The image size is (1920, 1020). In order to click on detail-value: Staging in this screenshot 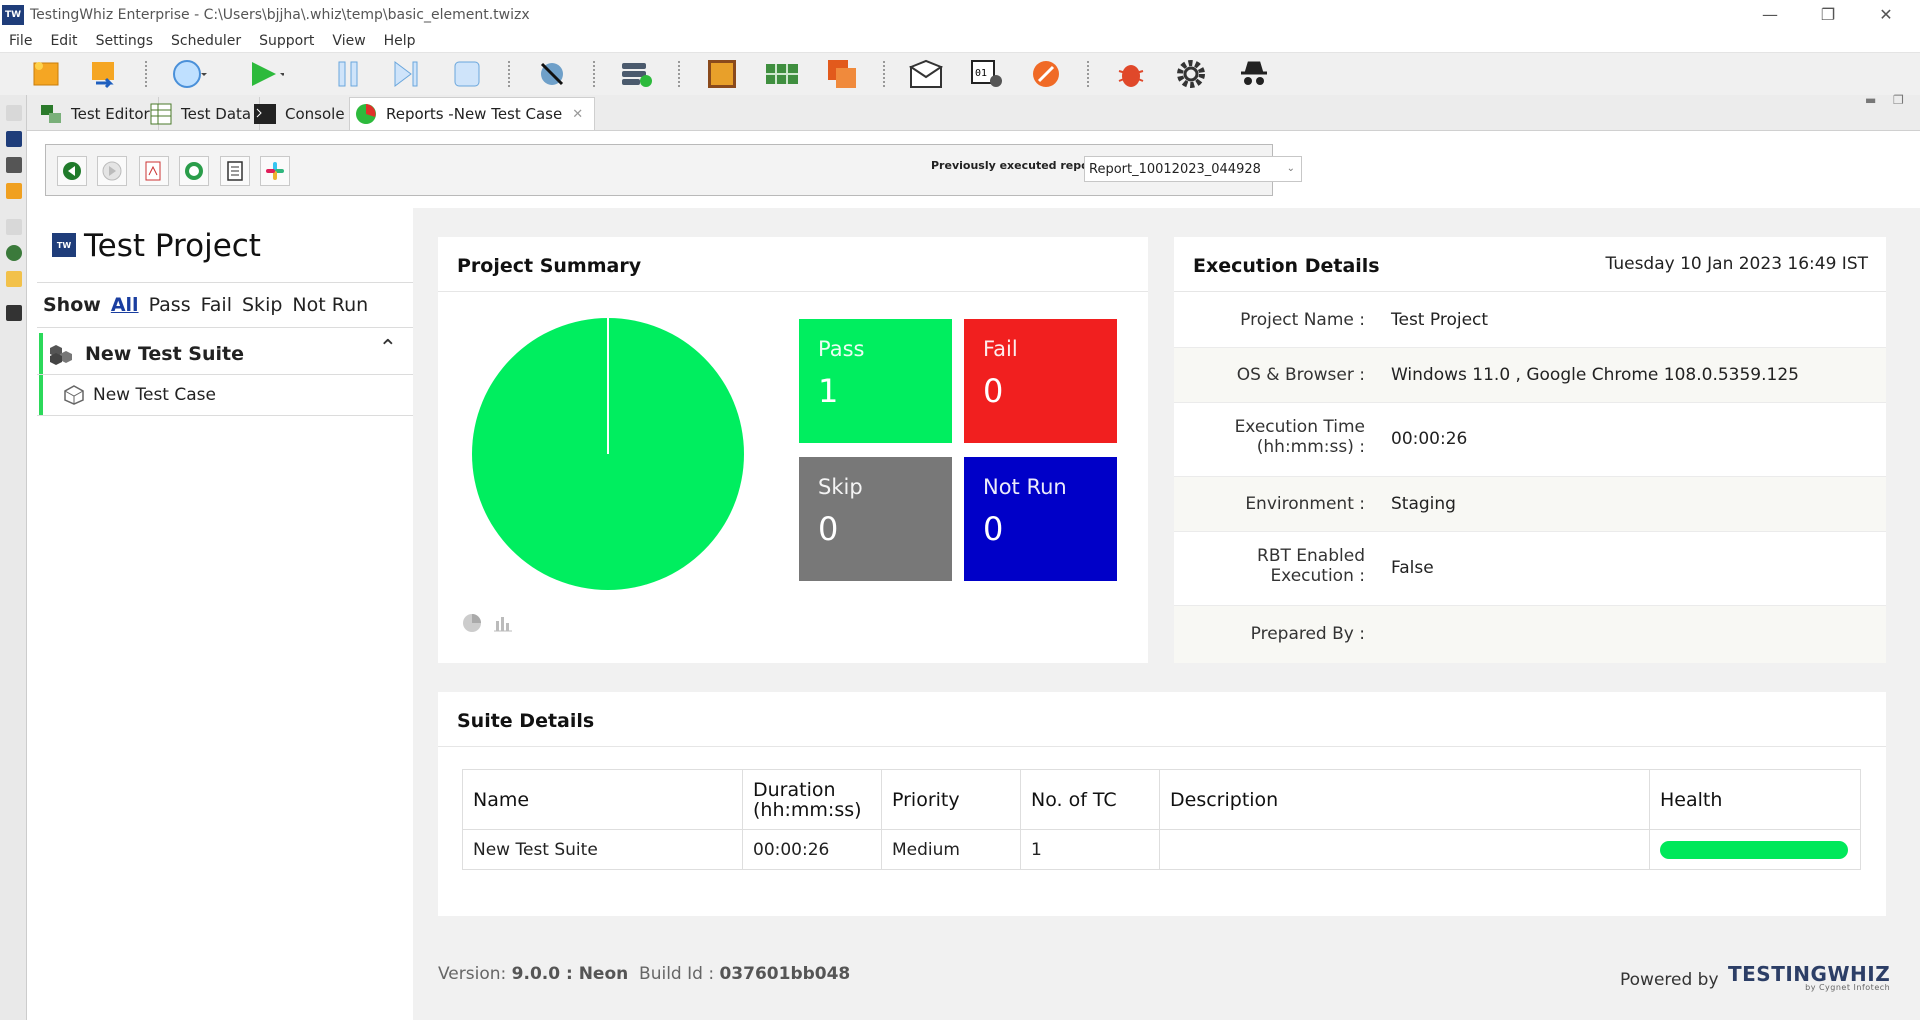, I will do `click(1423, 504)`.